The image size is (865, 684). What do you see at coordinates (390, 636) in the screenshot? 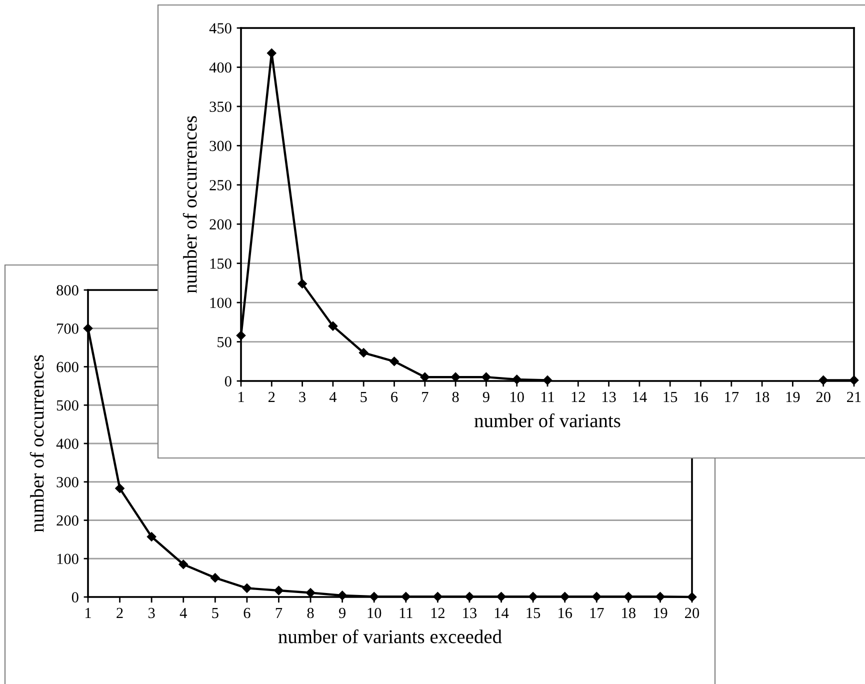
I see `x-axis-title: number of variants exceeded` at bounding box center [390, 636].